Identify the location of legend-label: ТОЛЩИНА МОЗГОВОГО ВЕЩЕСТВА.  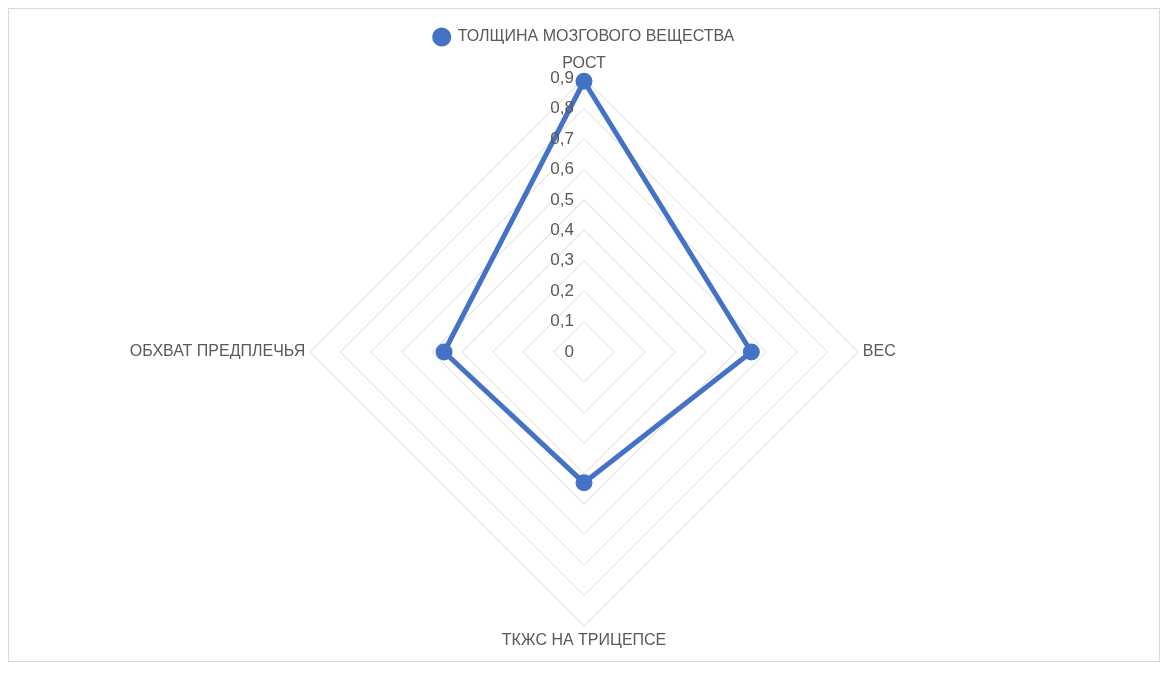
(596, 36).